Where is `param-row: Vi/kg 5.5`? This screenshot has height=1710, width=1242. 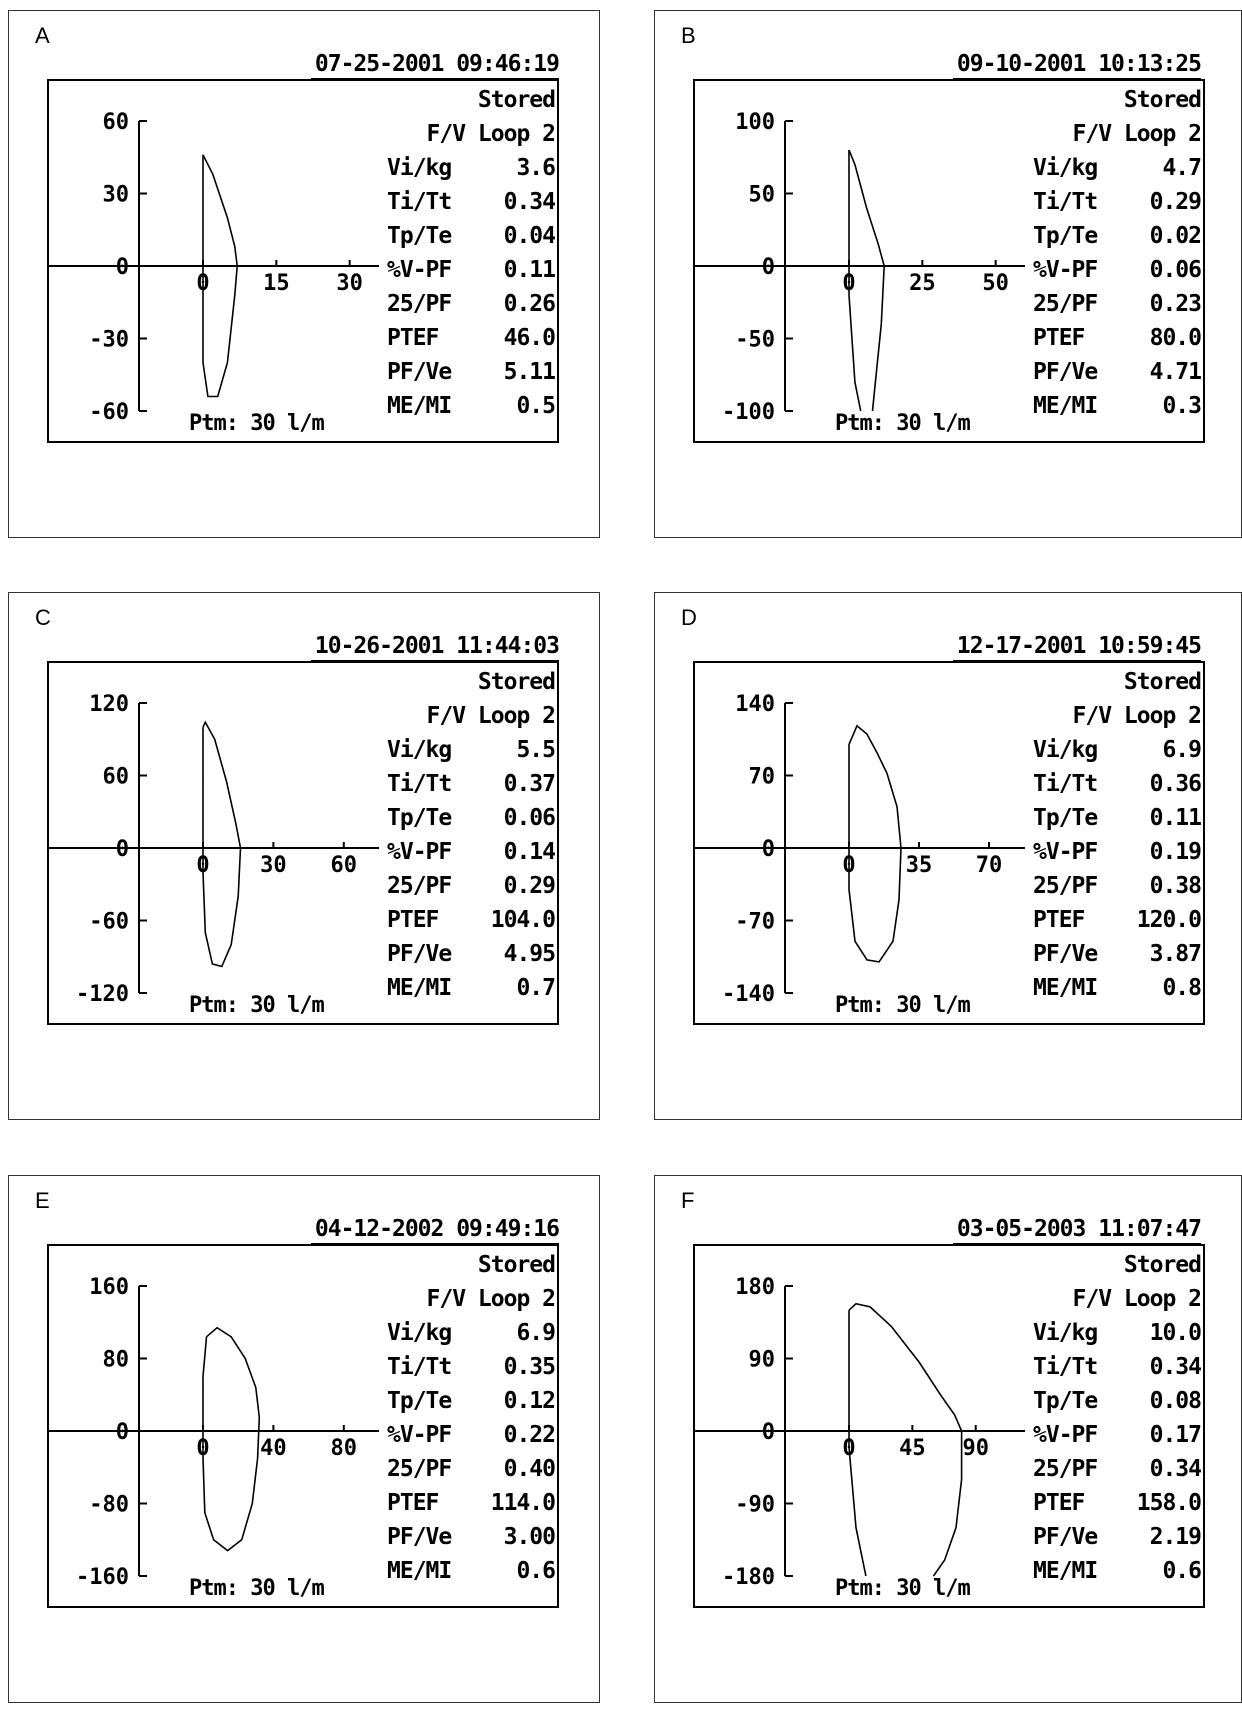
param-row: Vi/kg 5.5 is located at coordinates (471, 750).